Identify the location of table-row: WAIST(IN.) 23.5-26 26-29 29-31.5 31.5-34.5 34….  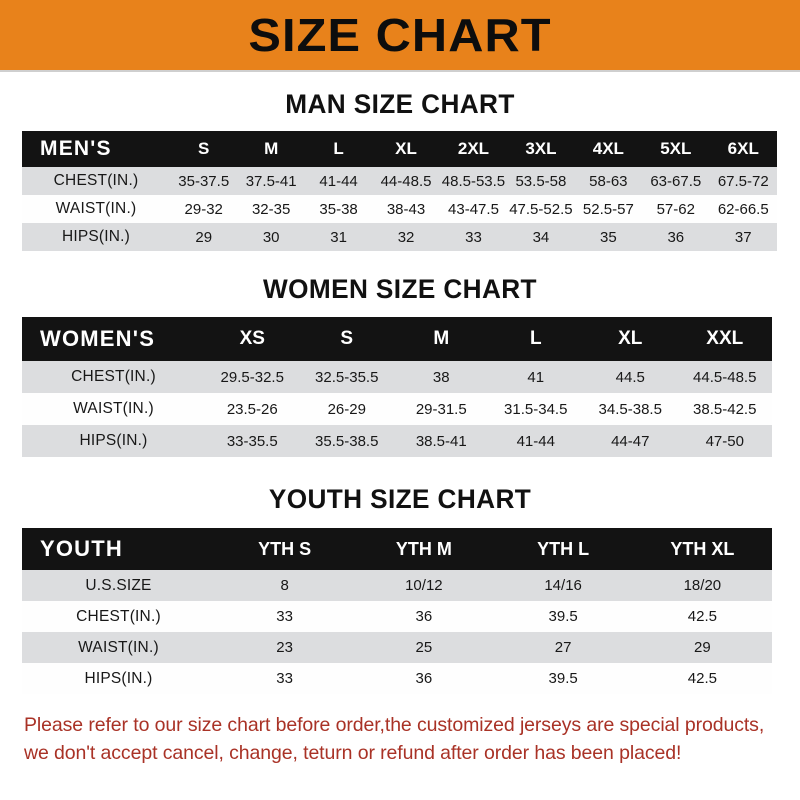
(397, 409).